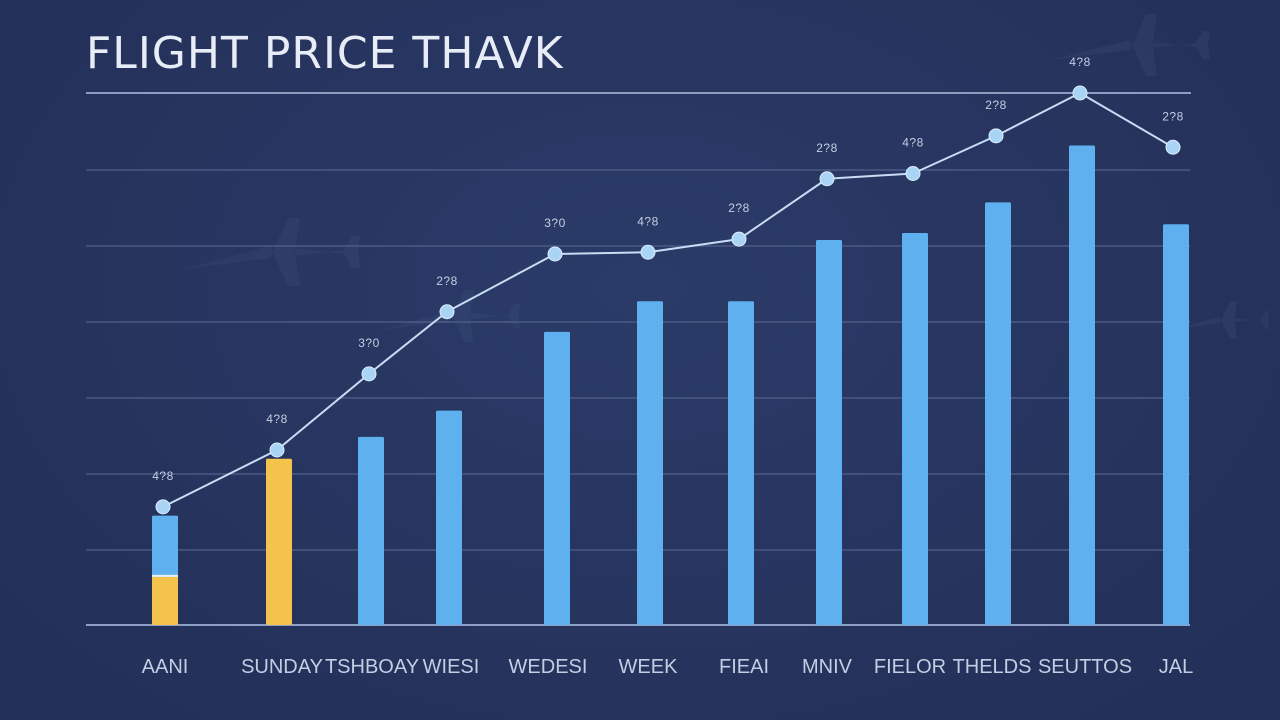 This screenshot has width=1280, height=720. I want to click on x-tick-label: WIESI, so click(451, 667).